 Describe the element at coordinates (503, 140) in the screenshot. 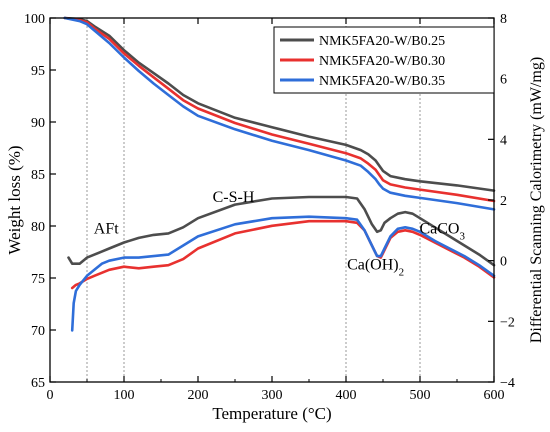

I see `y-right-tick-label: 4` at that location.